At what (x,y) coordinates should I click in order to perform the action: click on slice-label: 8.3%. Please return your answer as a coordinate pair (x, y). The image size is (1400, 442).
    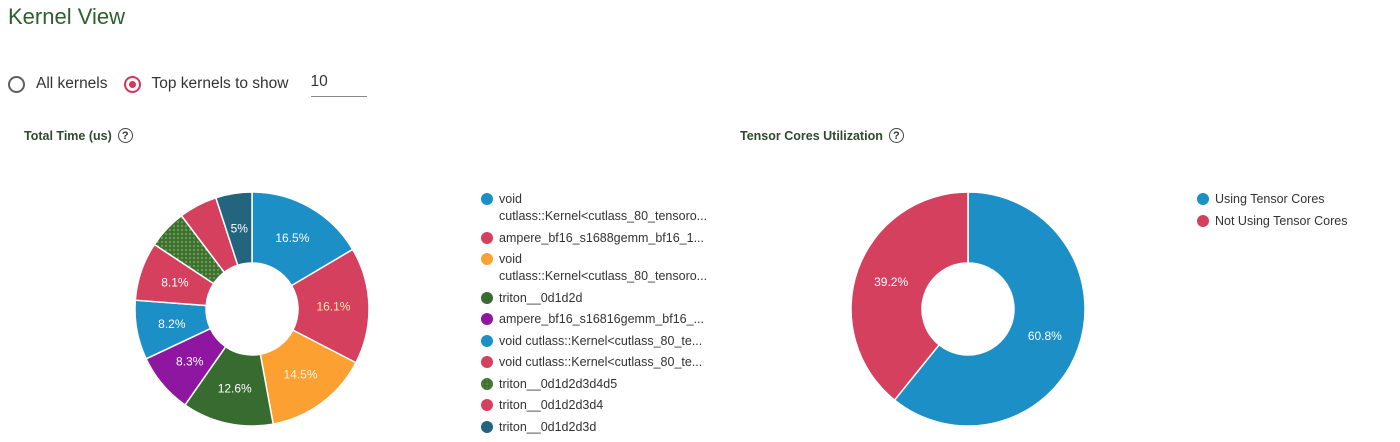
    Looking at the image, I should click on (190, 362).